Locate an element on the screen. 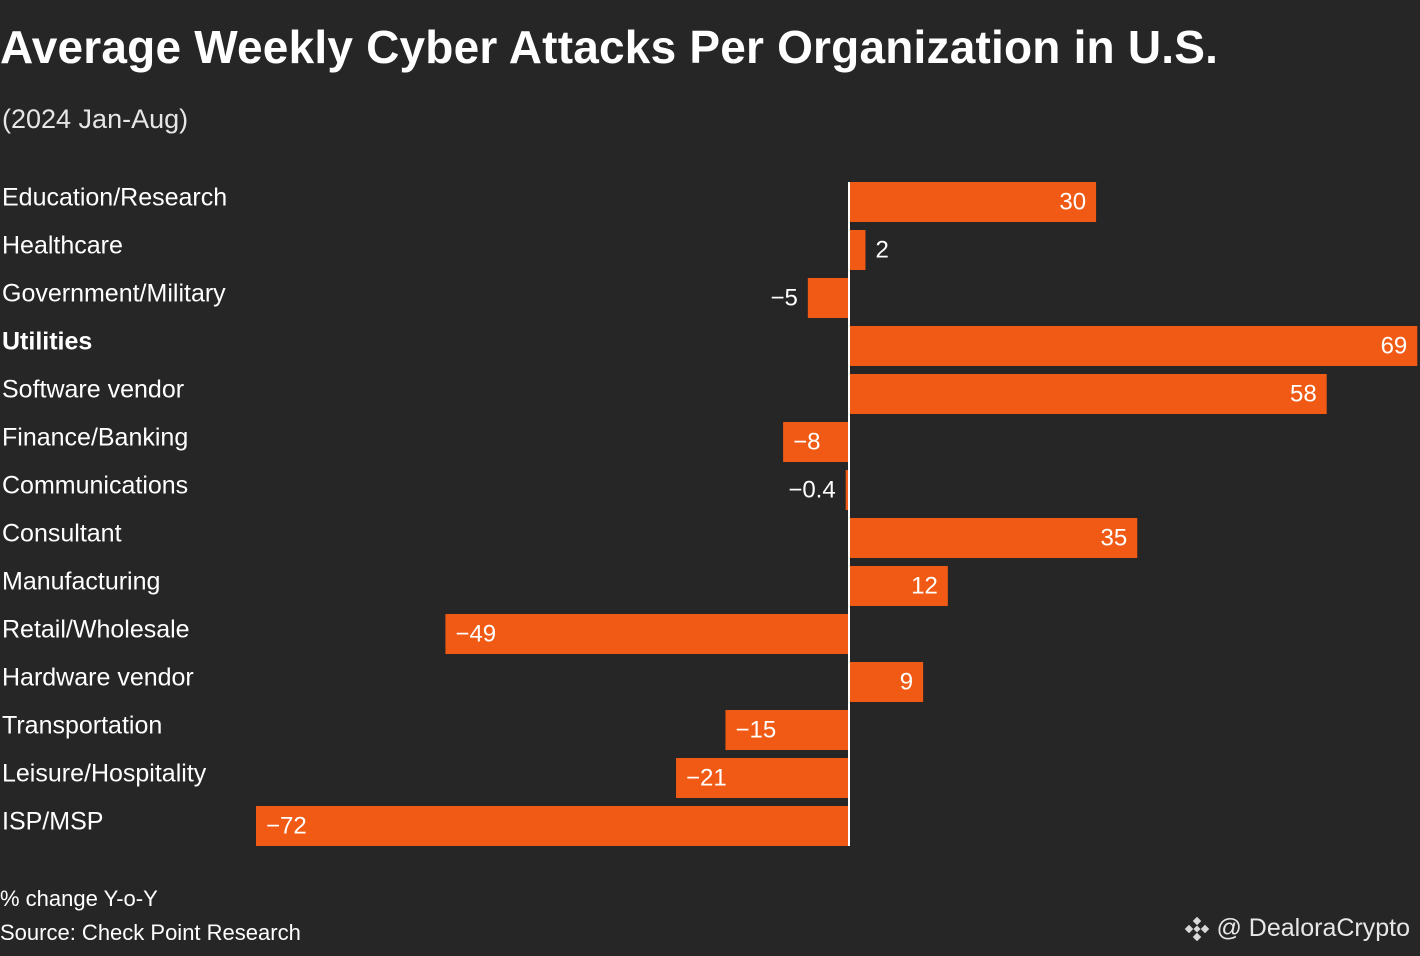 This screenshot has width=1420, height=956. bar-government-military is located at coordinates (828, 298).